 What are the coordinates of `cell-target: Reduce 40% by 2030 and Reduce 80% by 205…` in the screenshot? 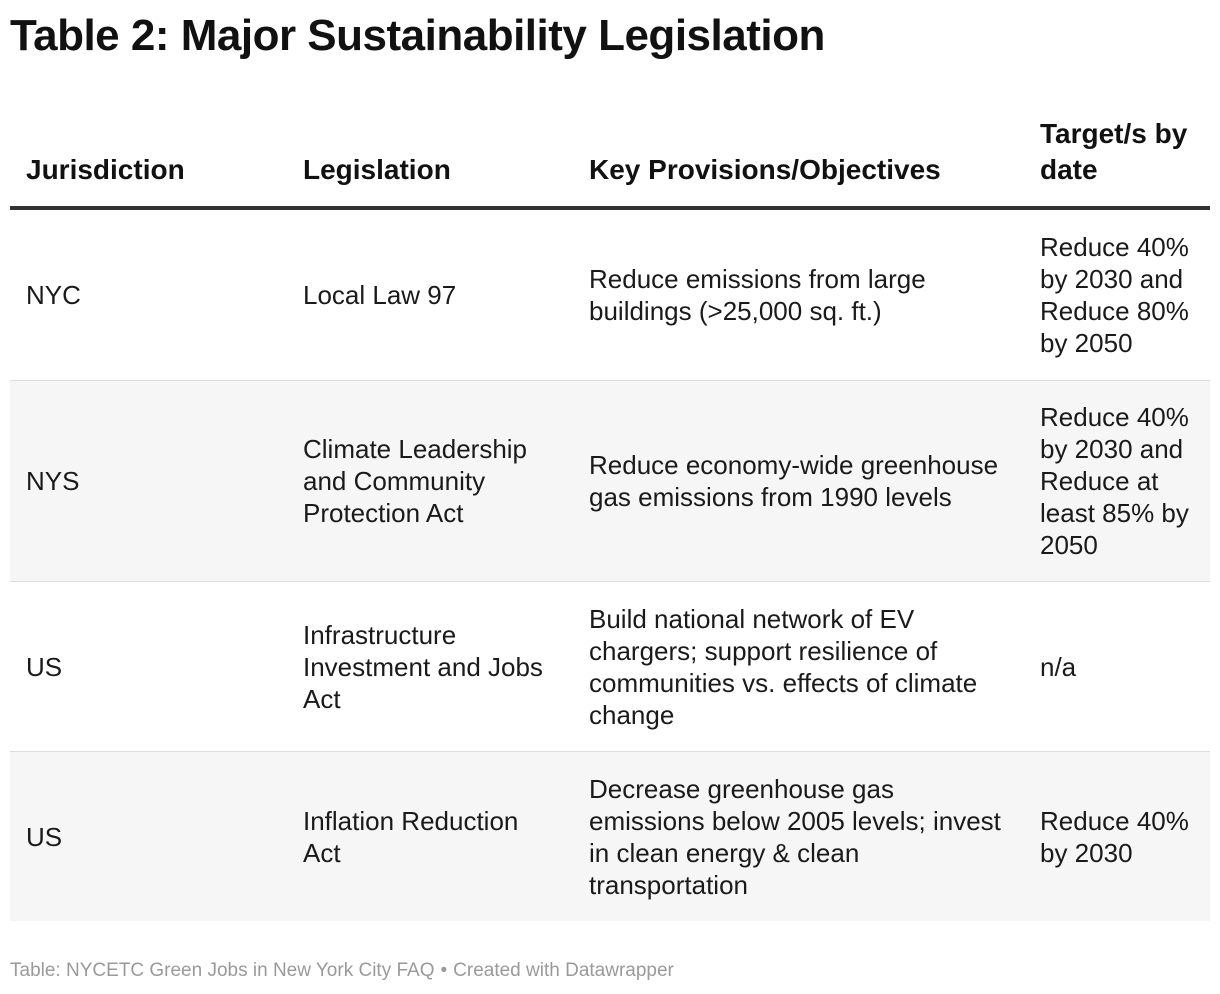 It's located at (1117, 294).